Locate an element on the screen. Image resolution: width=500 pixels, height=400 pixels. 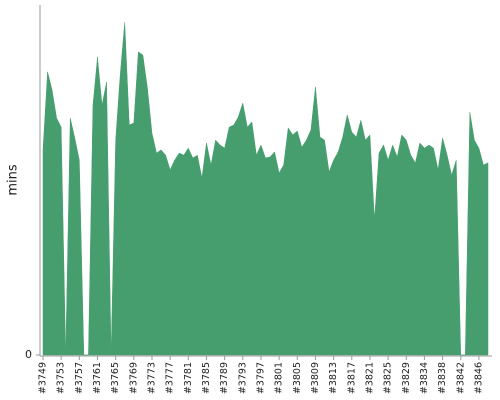
x-tick-label: #3757 is located at coordinates (79, 378).